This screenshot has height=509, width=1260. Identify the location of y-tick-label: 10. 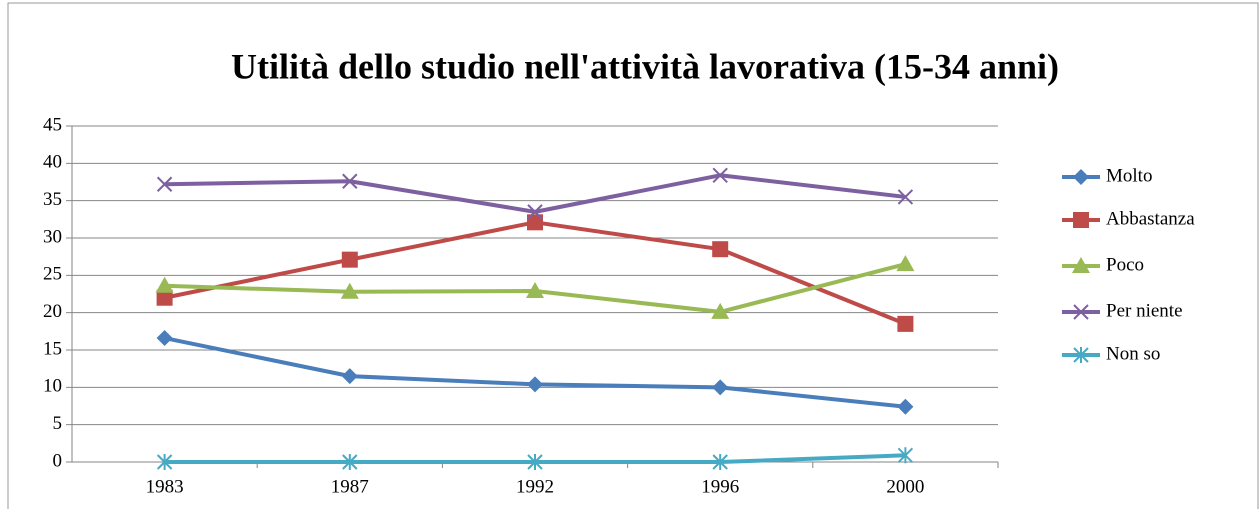
(52, 386).